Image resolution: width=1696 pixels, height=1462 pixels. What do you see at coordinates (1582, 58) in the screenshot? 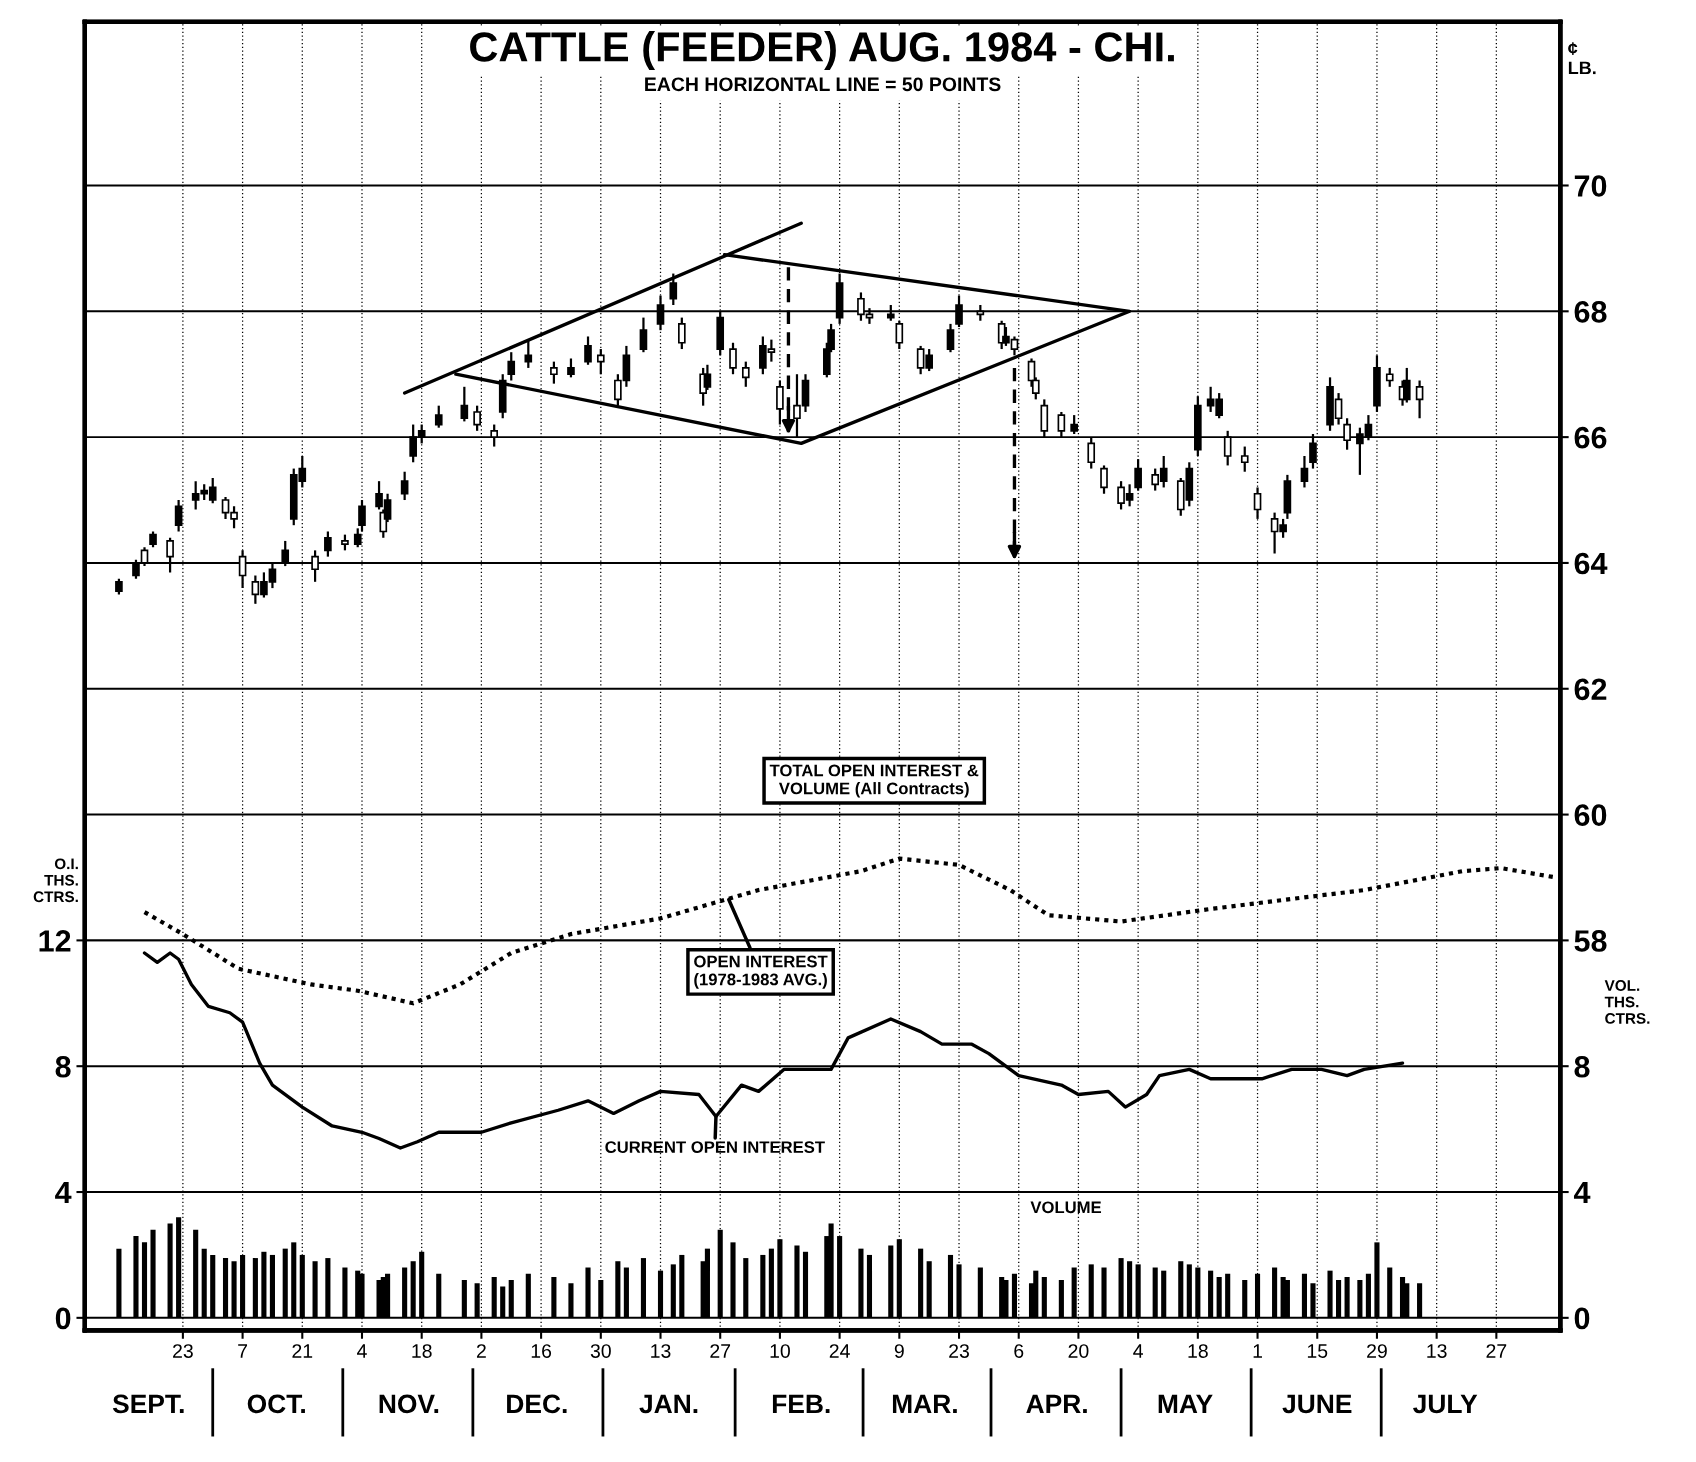
I see `y-axis-title: ¢ LB.` at bounding box center [1582, 58].